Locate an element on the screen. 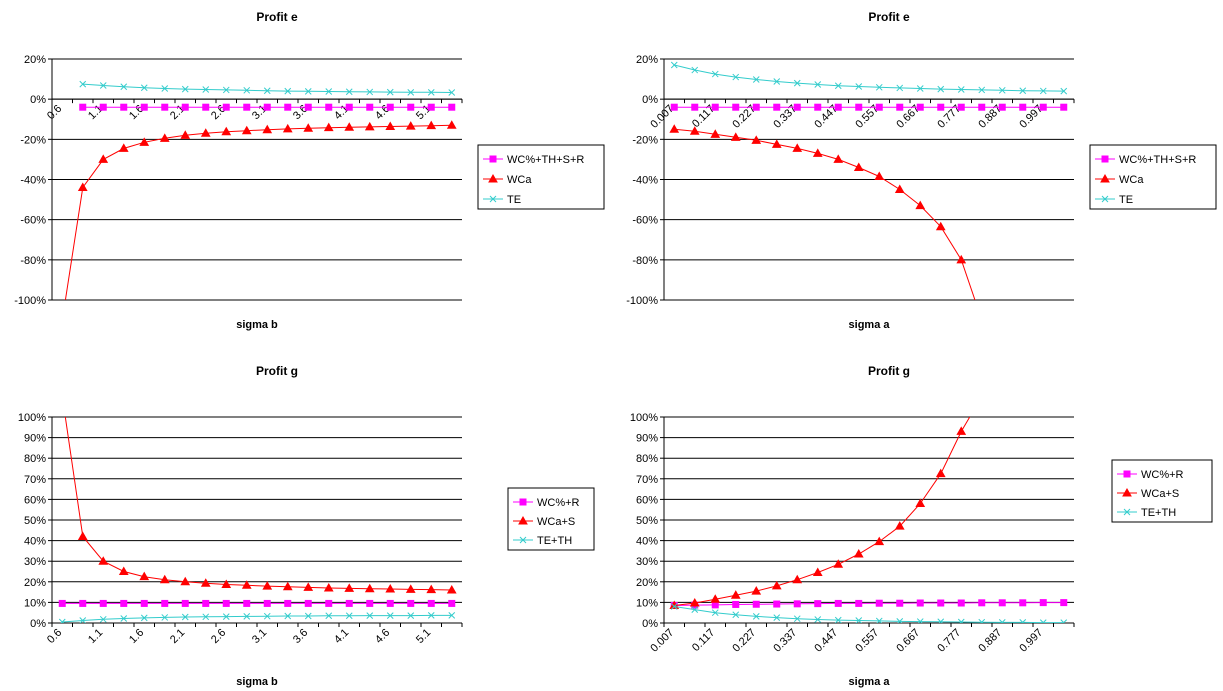  x-axis-label: sigma b is located at coordinates (257, 325).